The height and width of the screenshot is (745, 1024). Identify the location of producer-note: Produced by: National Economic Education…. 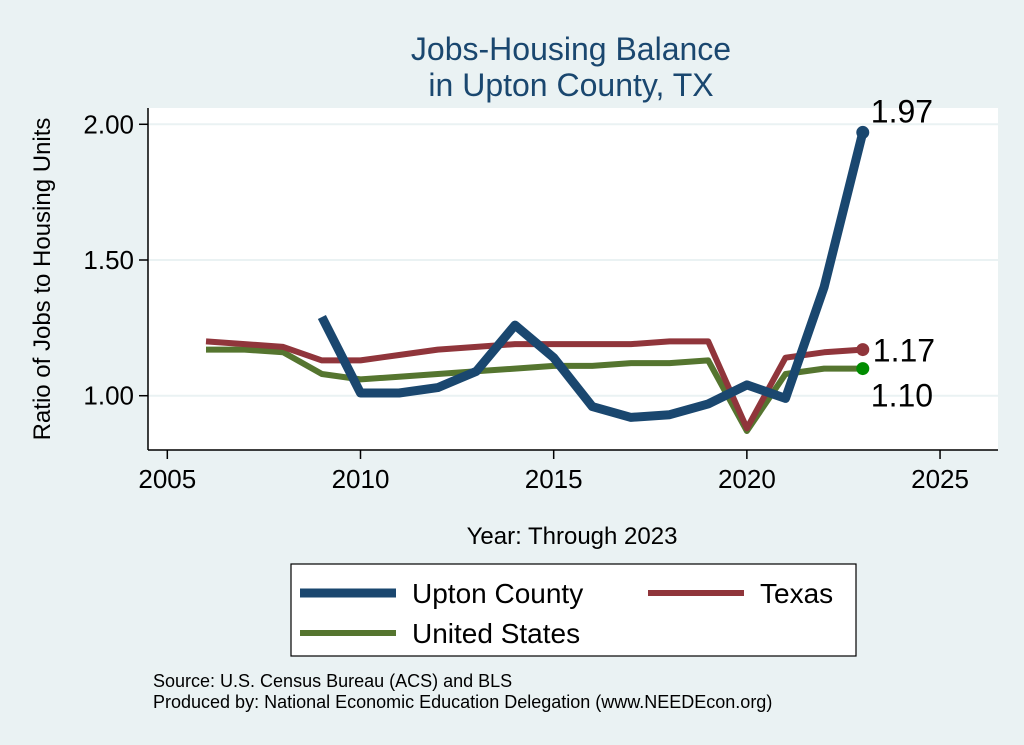
(462, 702).